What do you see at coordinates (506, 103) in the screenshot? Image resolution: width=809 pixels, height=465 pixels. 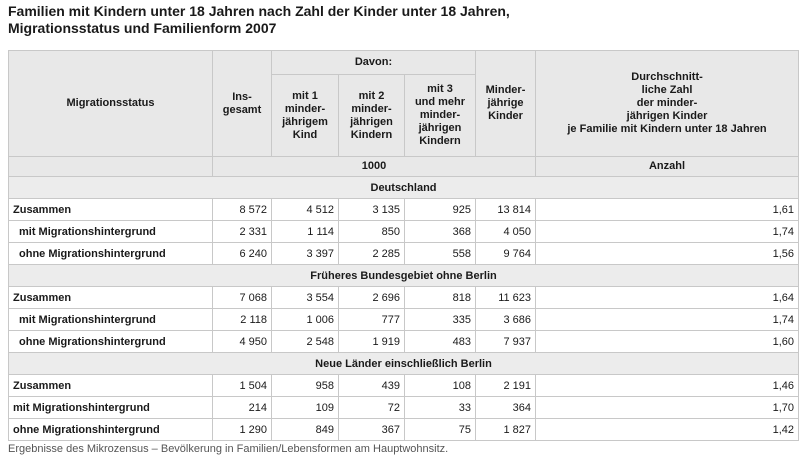 I see `header-minderjaehrige-kinder: Minder- jährige Kinder` at bounding box center [506, 103].